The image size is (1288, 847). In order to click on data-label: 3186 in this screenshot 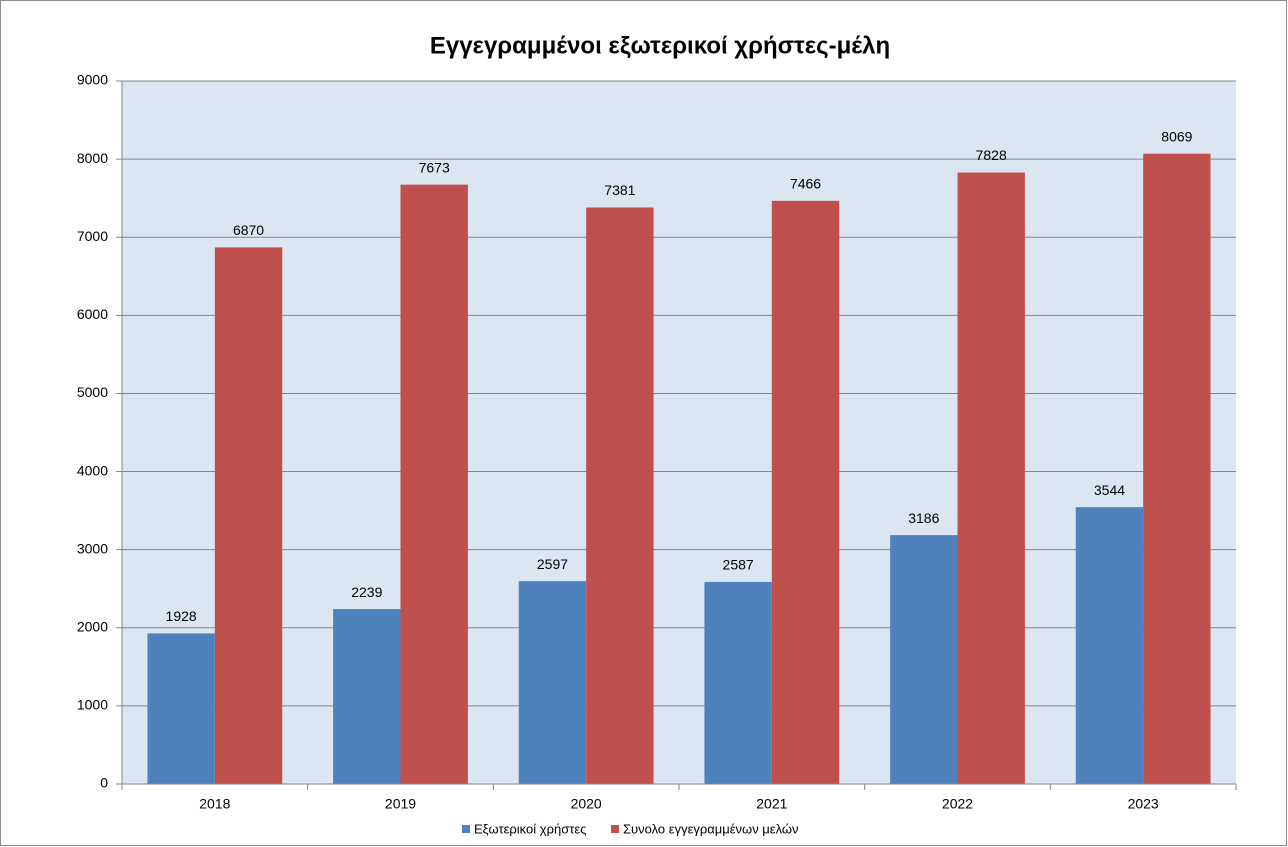, I will do `click(923, 518)`.